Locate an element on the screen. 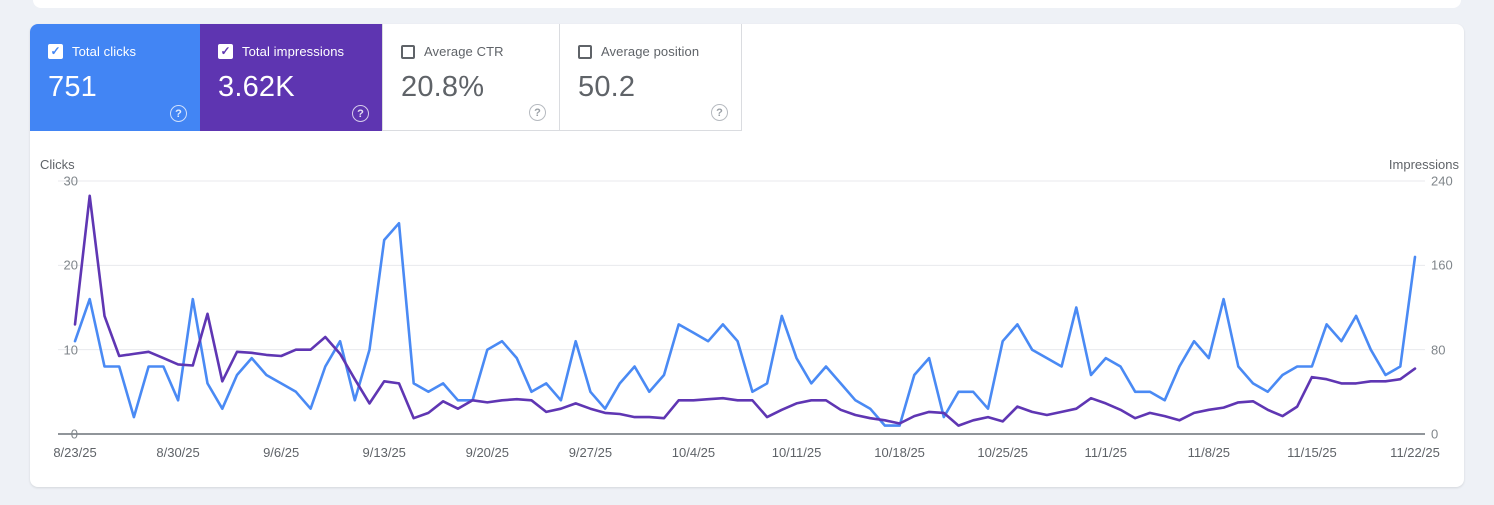  left-tick-label: 20 is located at coordinates (70, 265).